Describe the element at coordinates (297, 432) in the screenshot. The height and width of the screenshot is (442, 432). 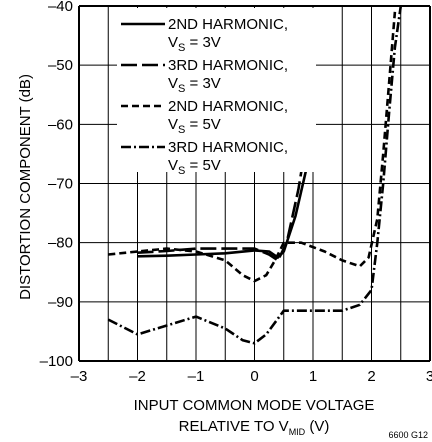
I see `x-axis-label-sub: MID` at that location.